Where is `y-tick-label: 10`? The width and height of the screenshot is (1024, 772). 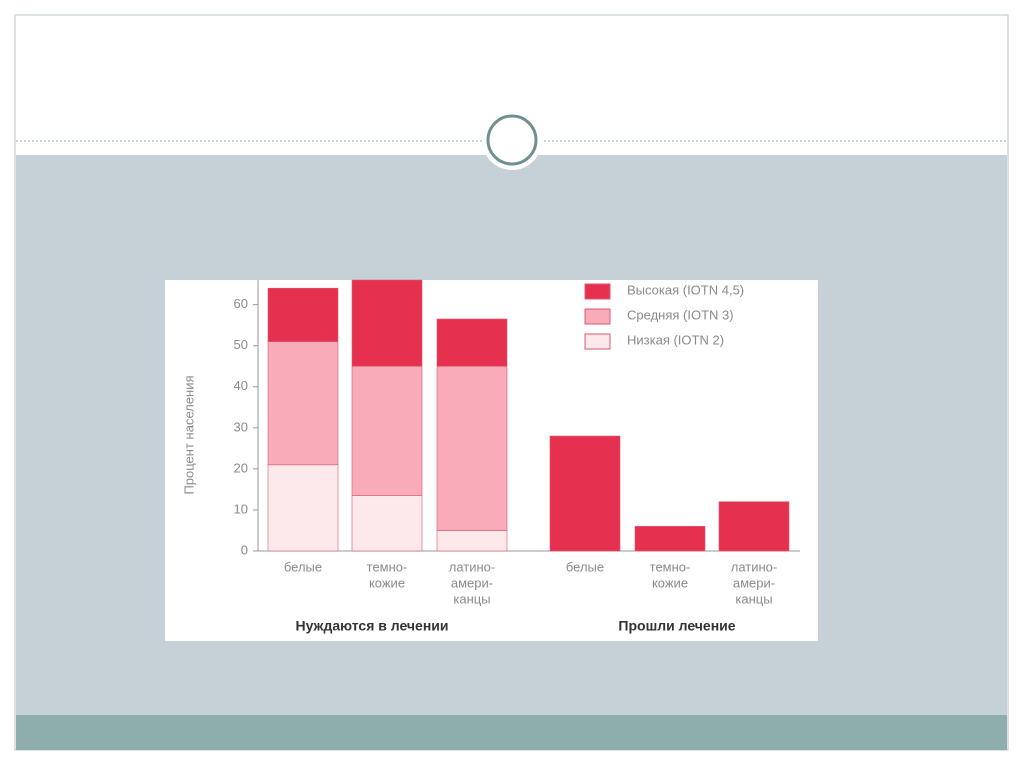 y-tick-label: 10 is located at coordinates (241, 508).